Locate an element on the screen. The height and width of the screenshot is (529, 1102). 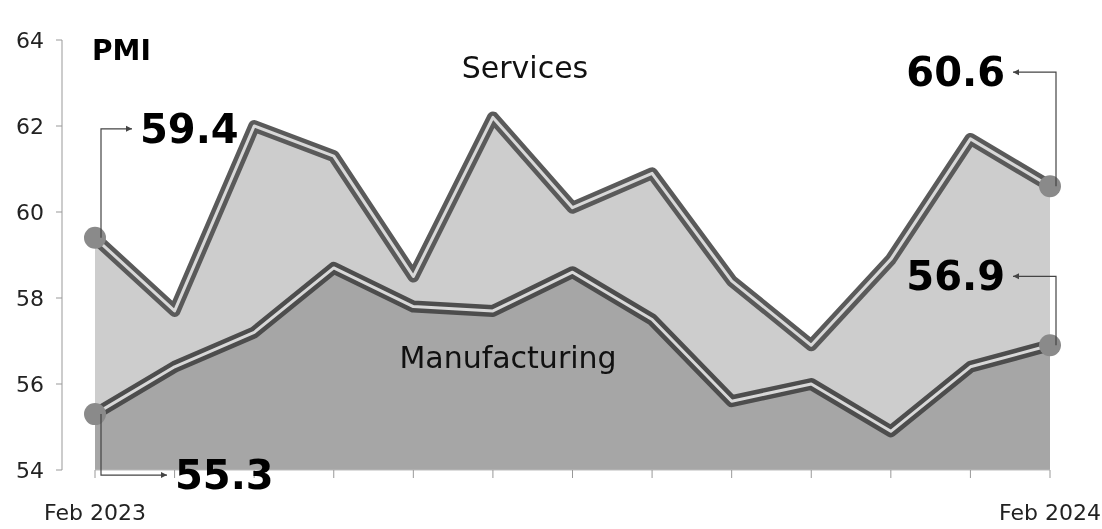
y-tick-label: 60 is located at coordinates (30, 212).